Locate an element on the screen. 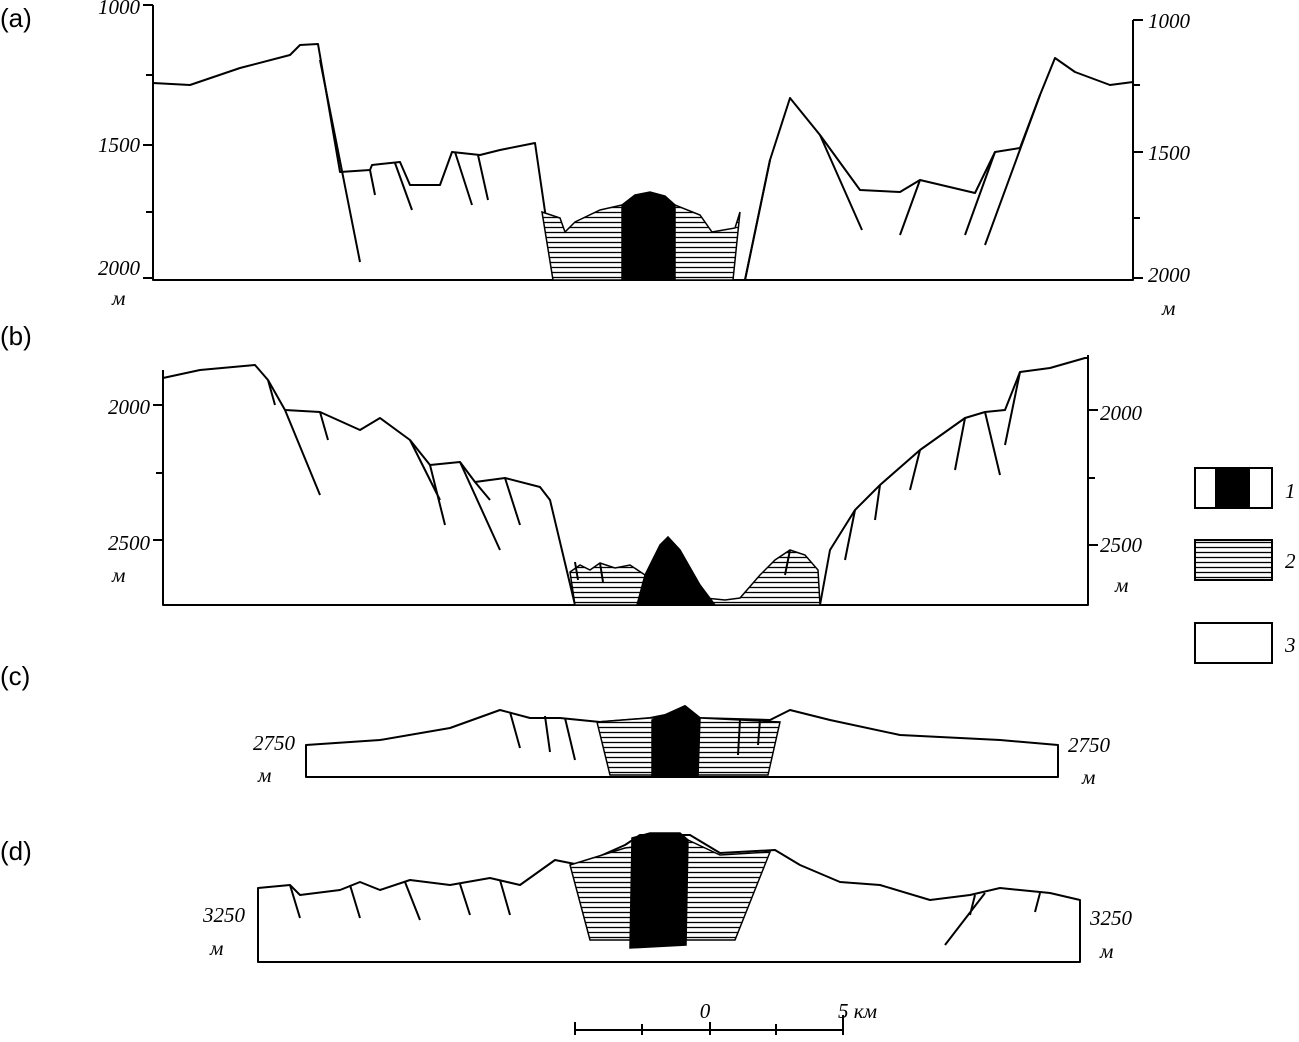 The height and width of the screenshot is (1042, 1299). legend is located at coordinates (1233, 565).